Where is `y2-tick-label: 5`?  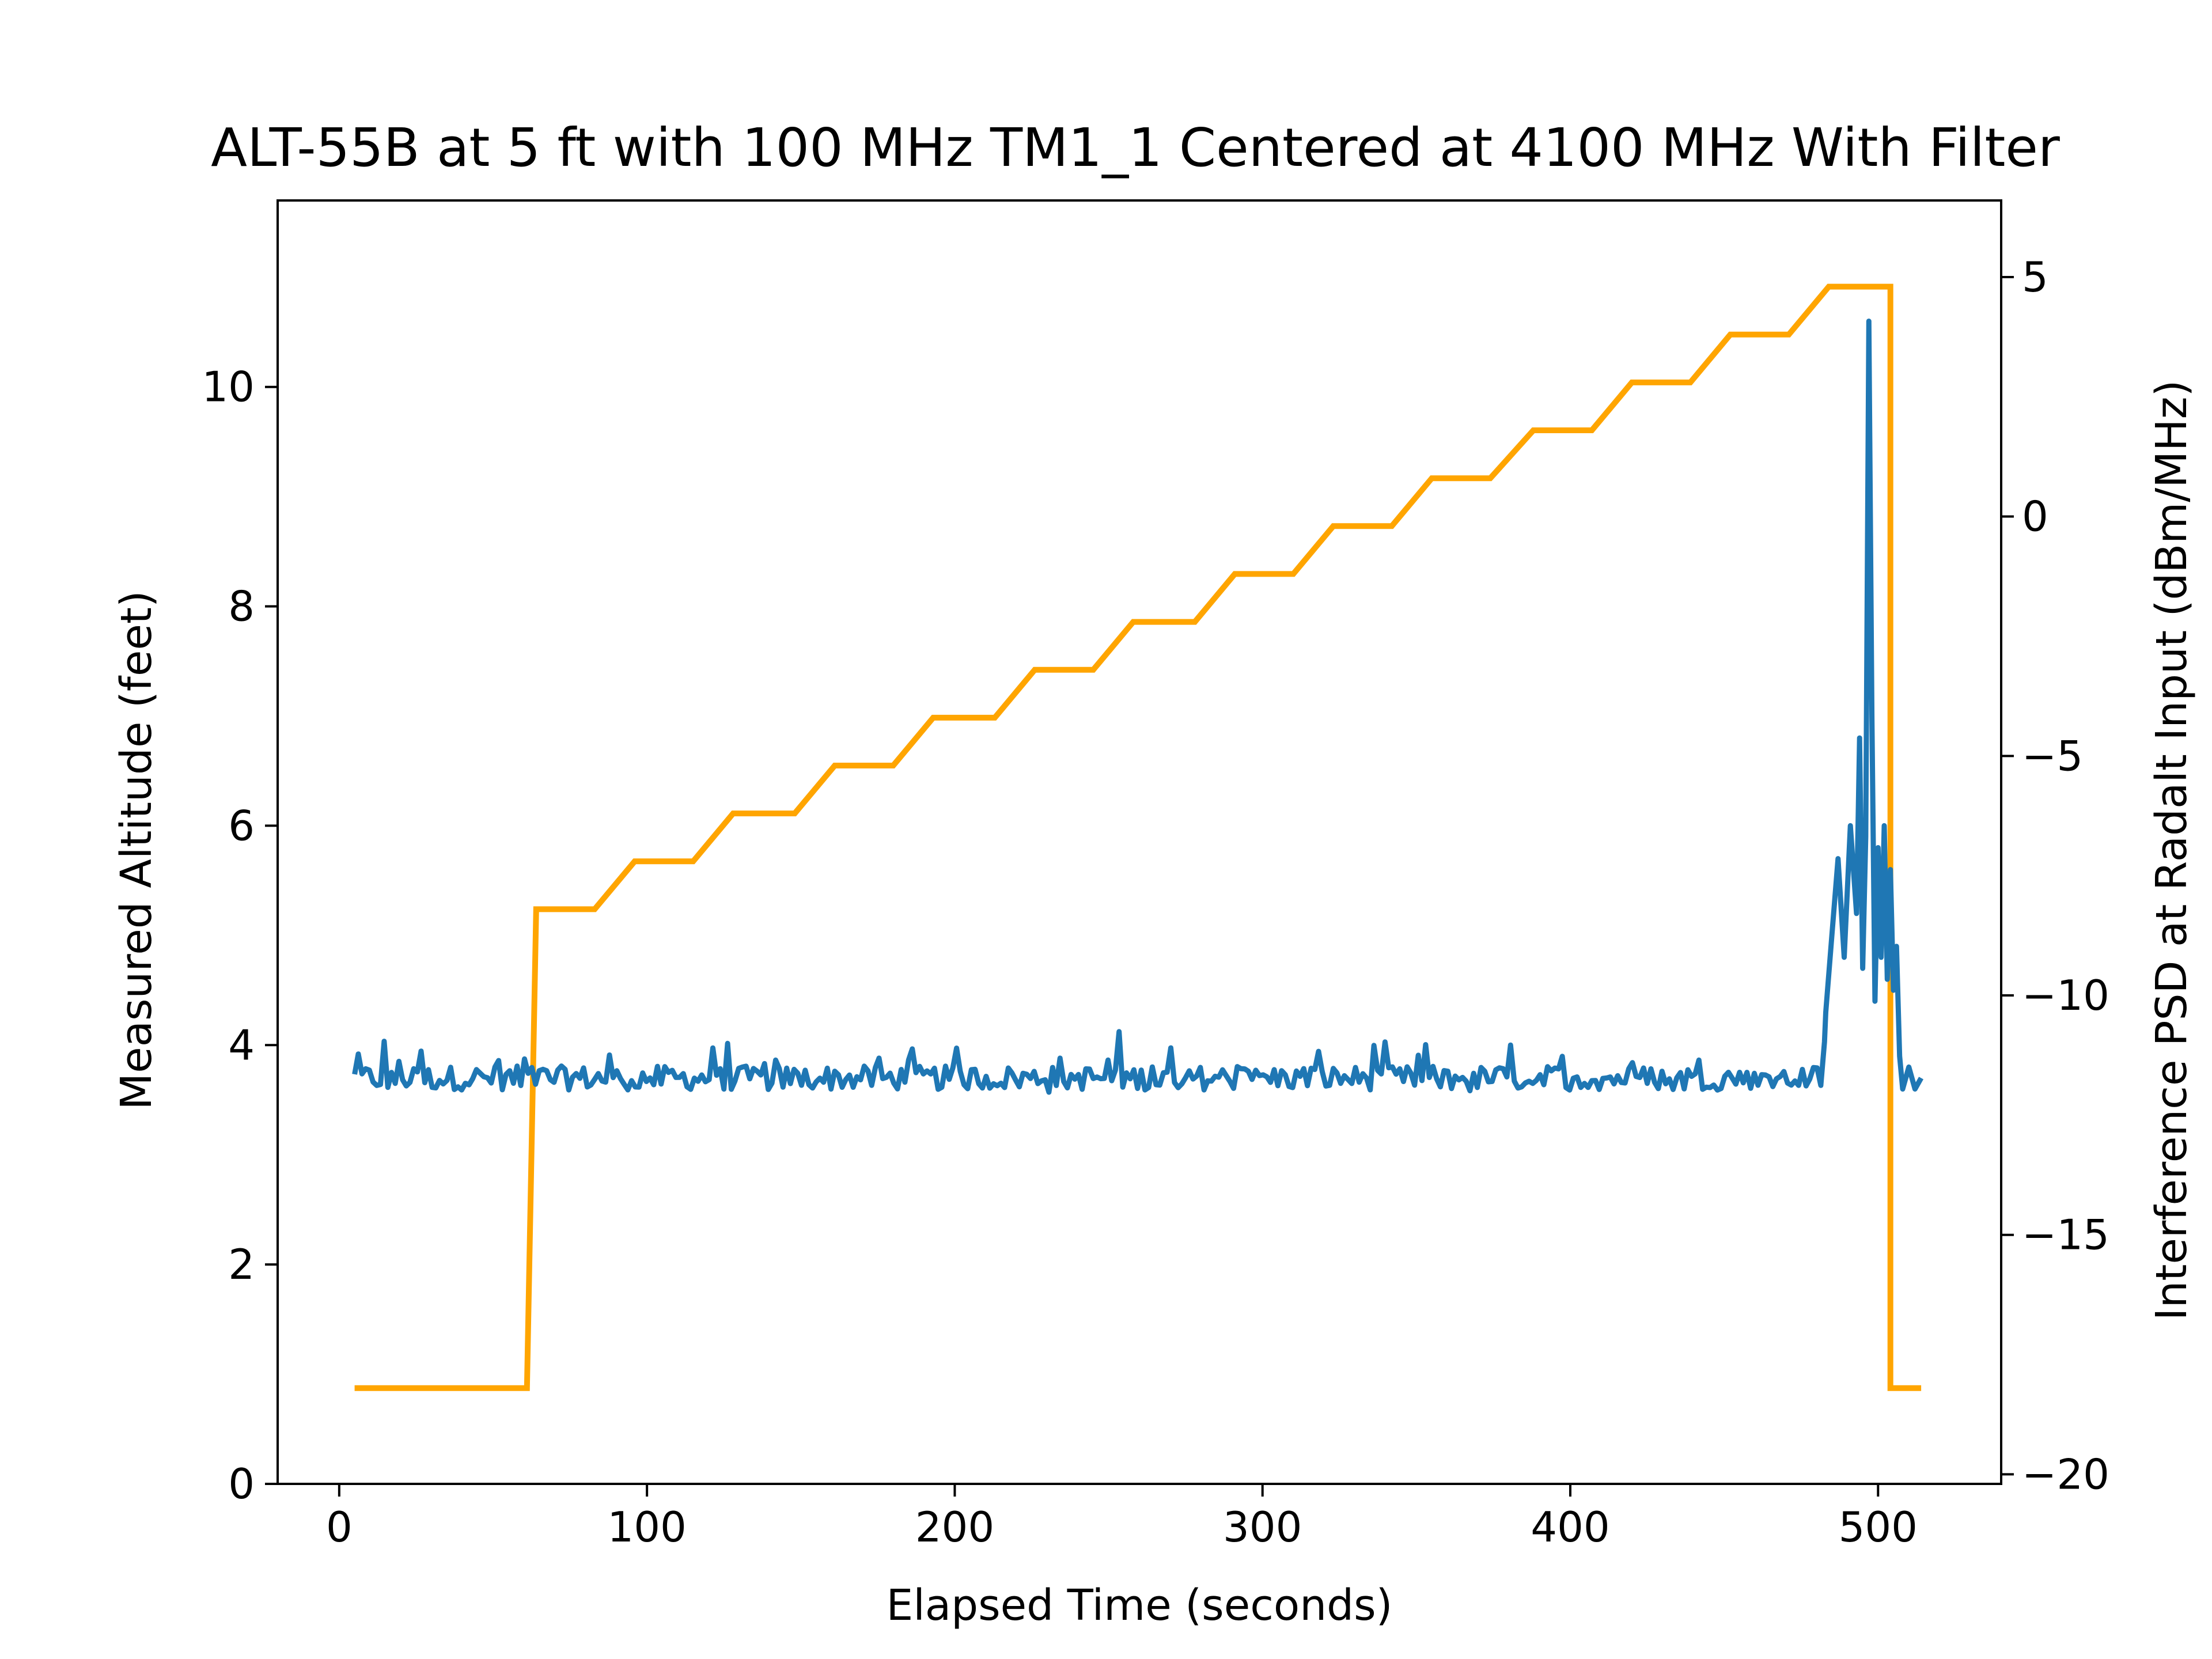 y2-tick-label: 5 is located at coordinates (2035, 277).